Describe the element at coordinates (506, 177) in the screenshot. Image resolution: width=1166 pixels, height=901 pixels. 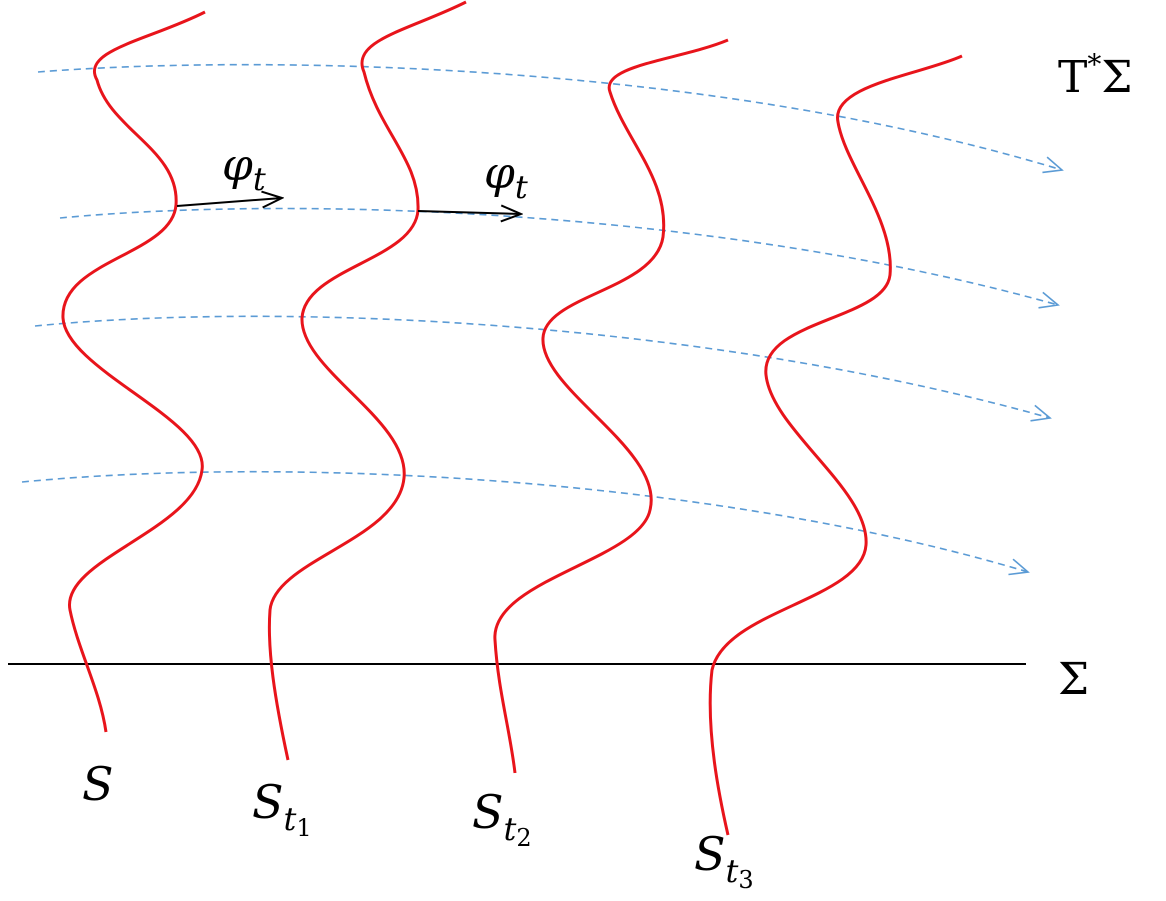
I see `label-flow-2: φt` at that location.